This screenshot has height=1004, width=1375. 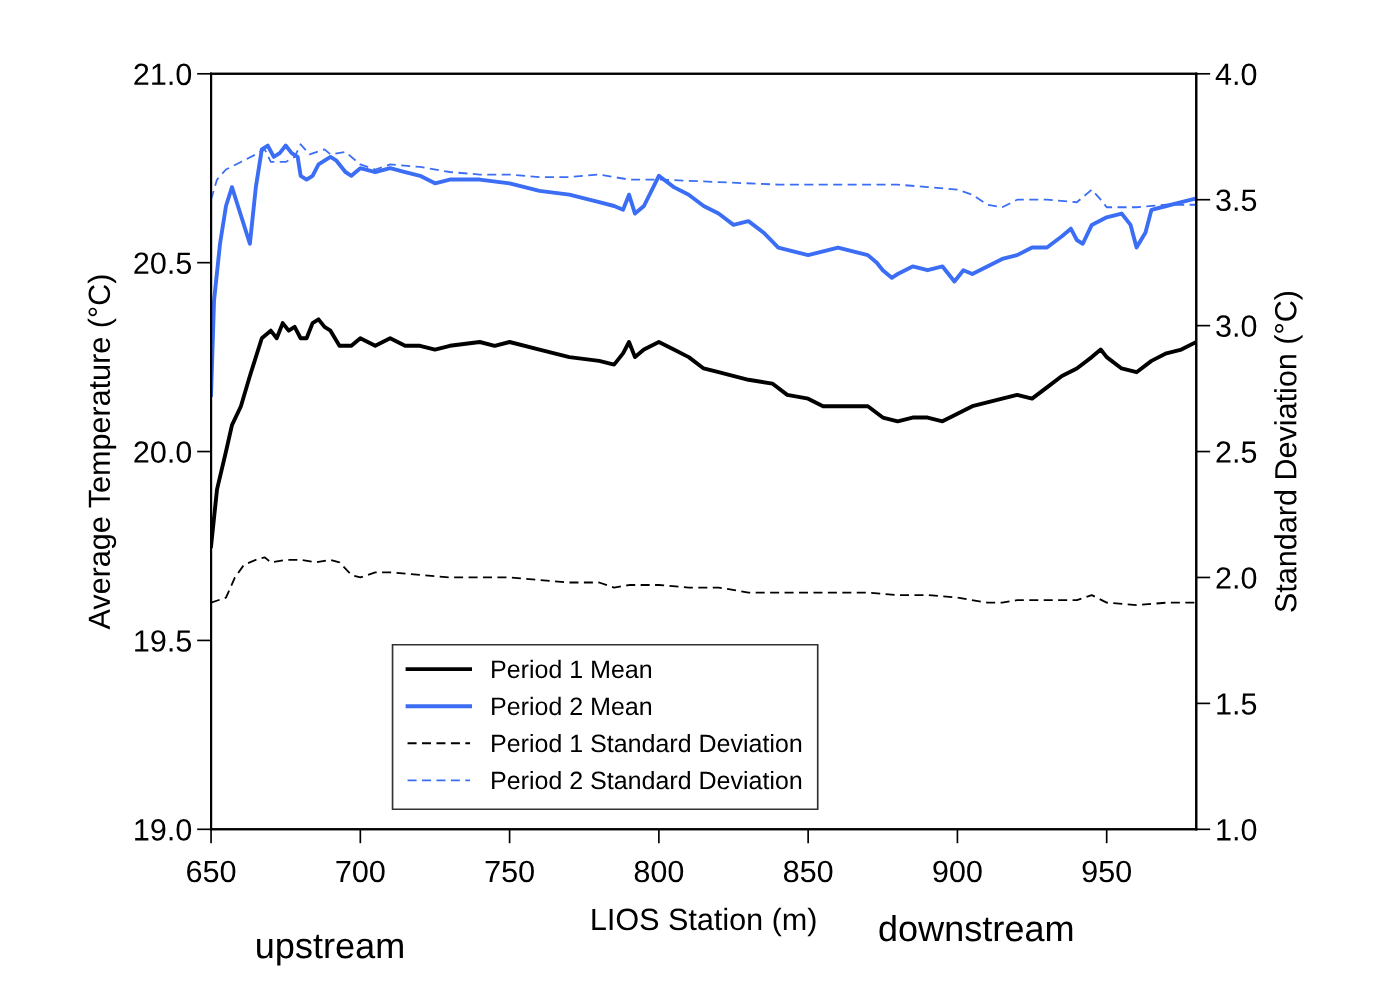 I want to click on x-tick-label: 950, so click(x=1106, y=871).